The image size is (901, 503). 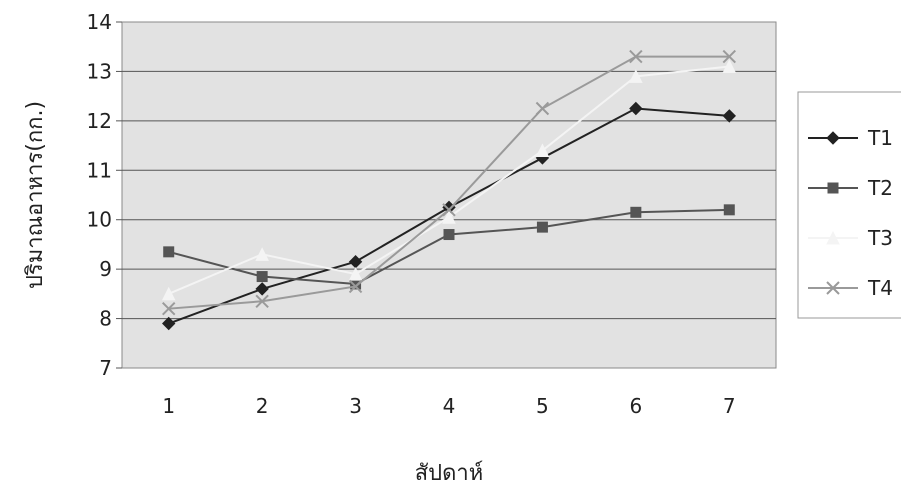 I want to click on legend: T1 T2 T3 T4, so click(x=849, y=205).